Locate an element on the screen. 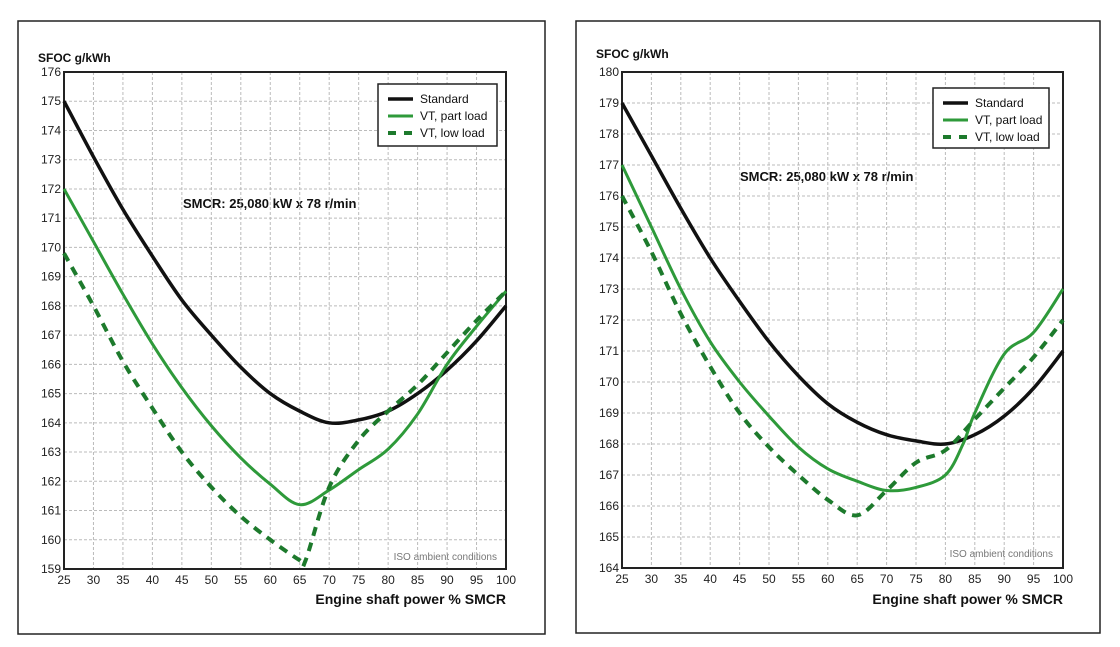 Image resolution: width=1120 pixels, height=647 pixels. y-tick-label: 161 is located at coordinates (51, 511).